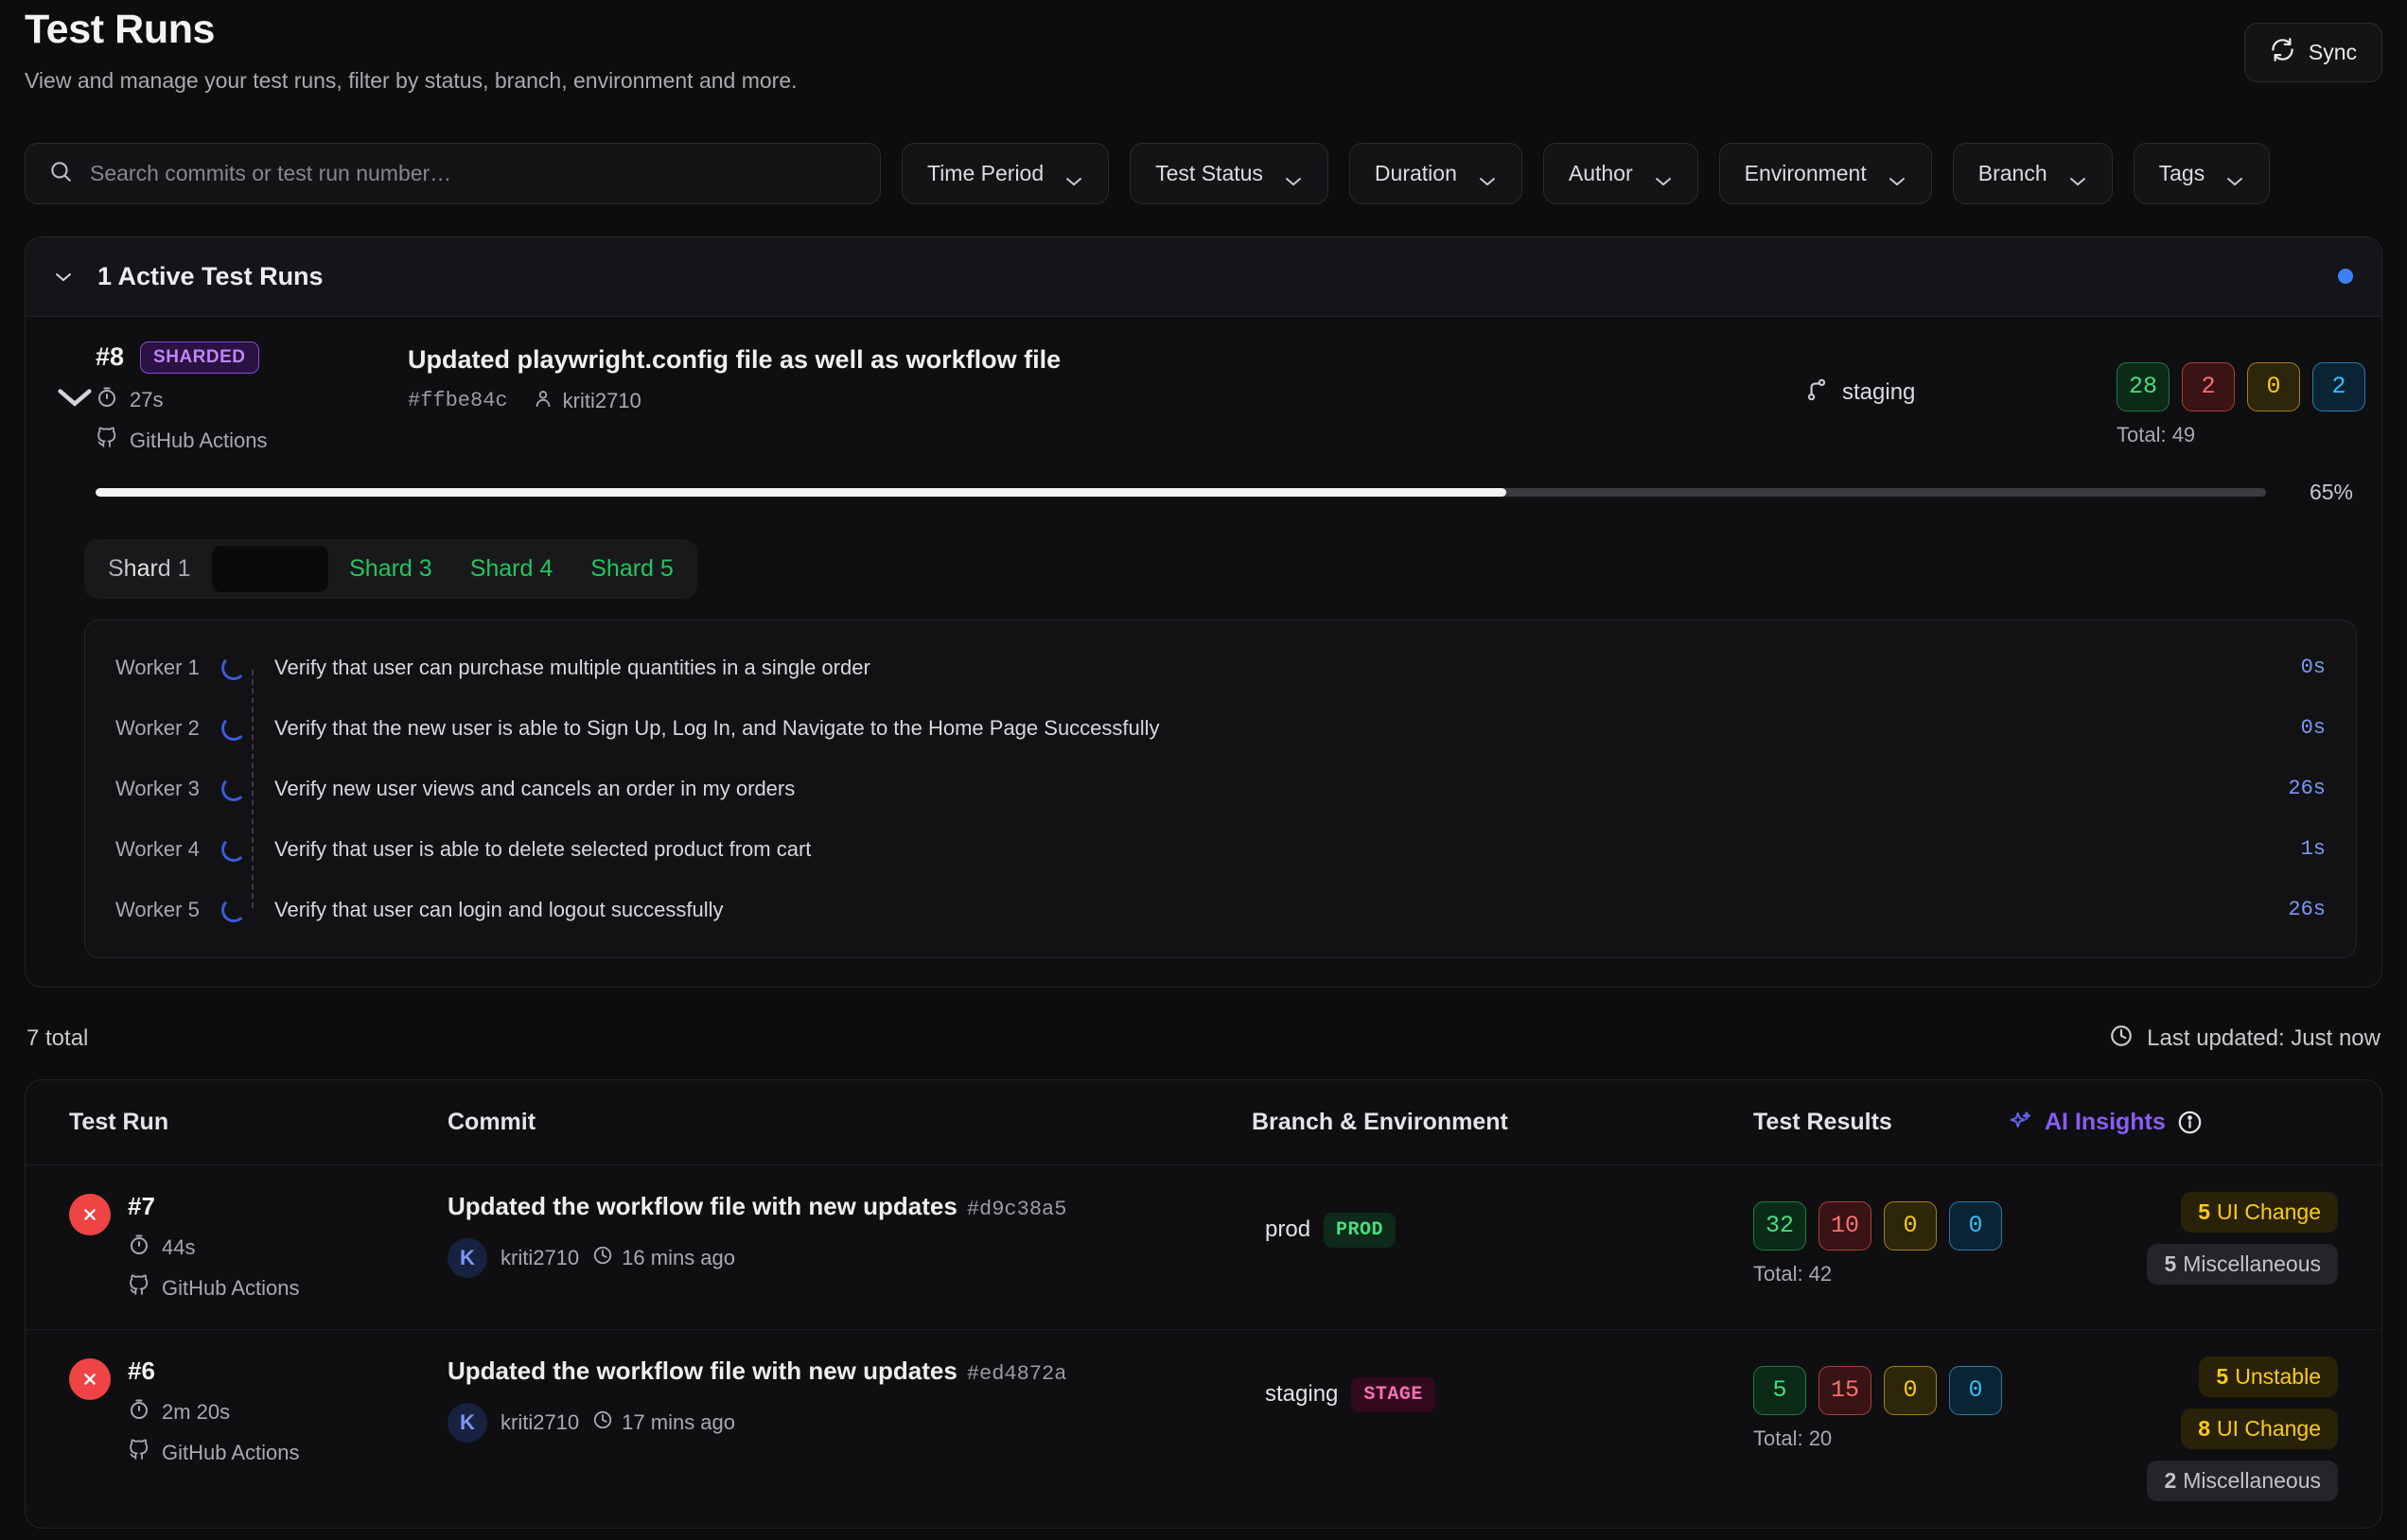 This screenshot has height=1540, width=2407. I want to click on ai-insight-badge: 5 UI Change, so click(2259, 1212).